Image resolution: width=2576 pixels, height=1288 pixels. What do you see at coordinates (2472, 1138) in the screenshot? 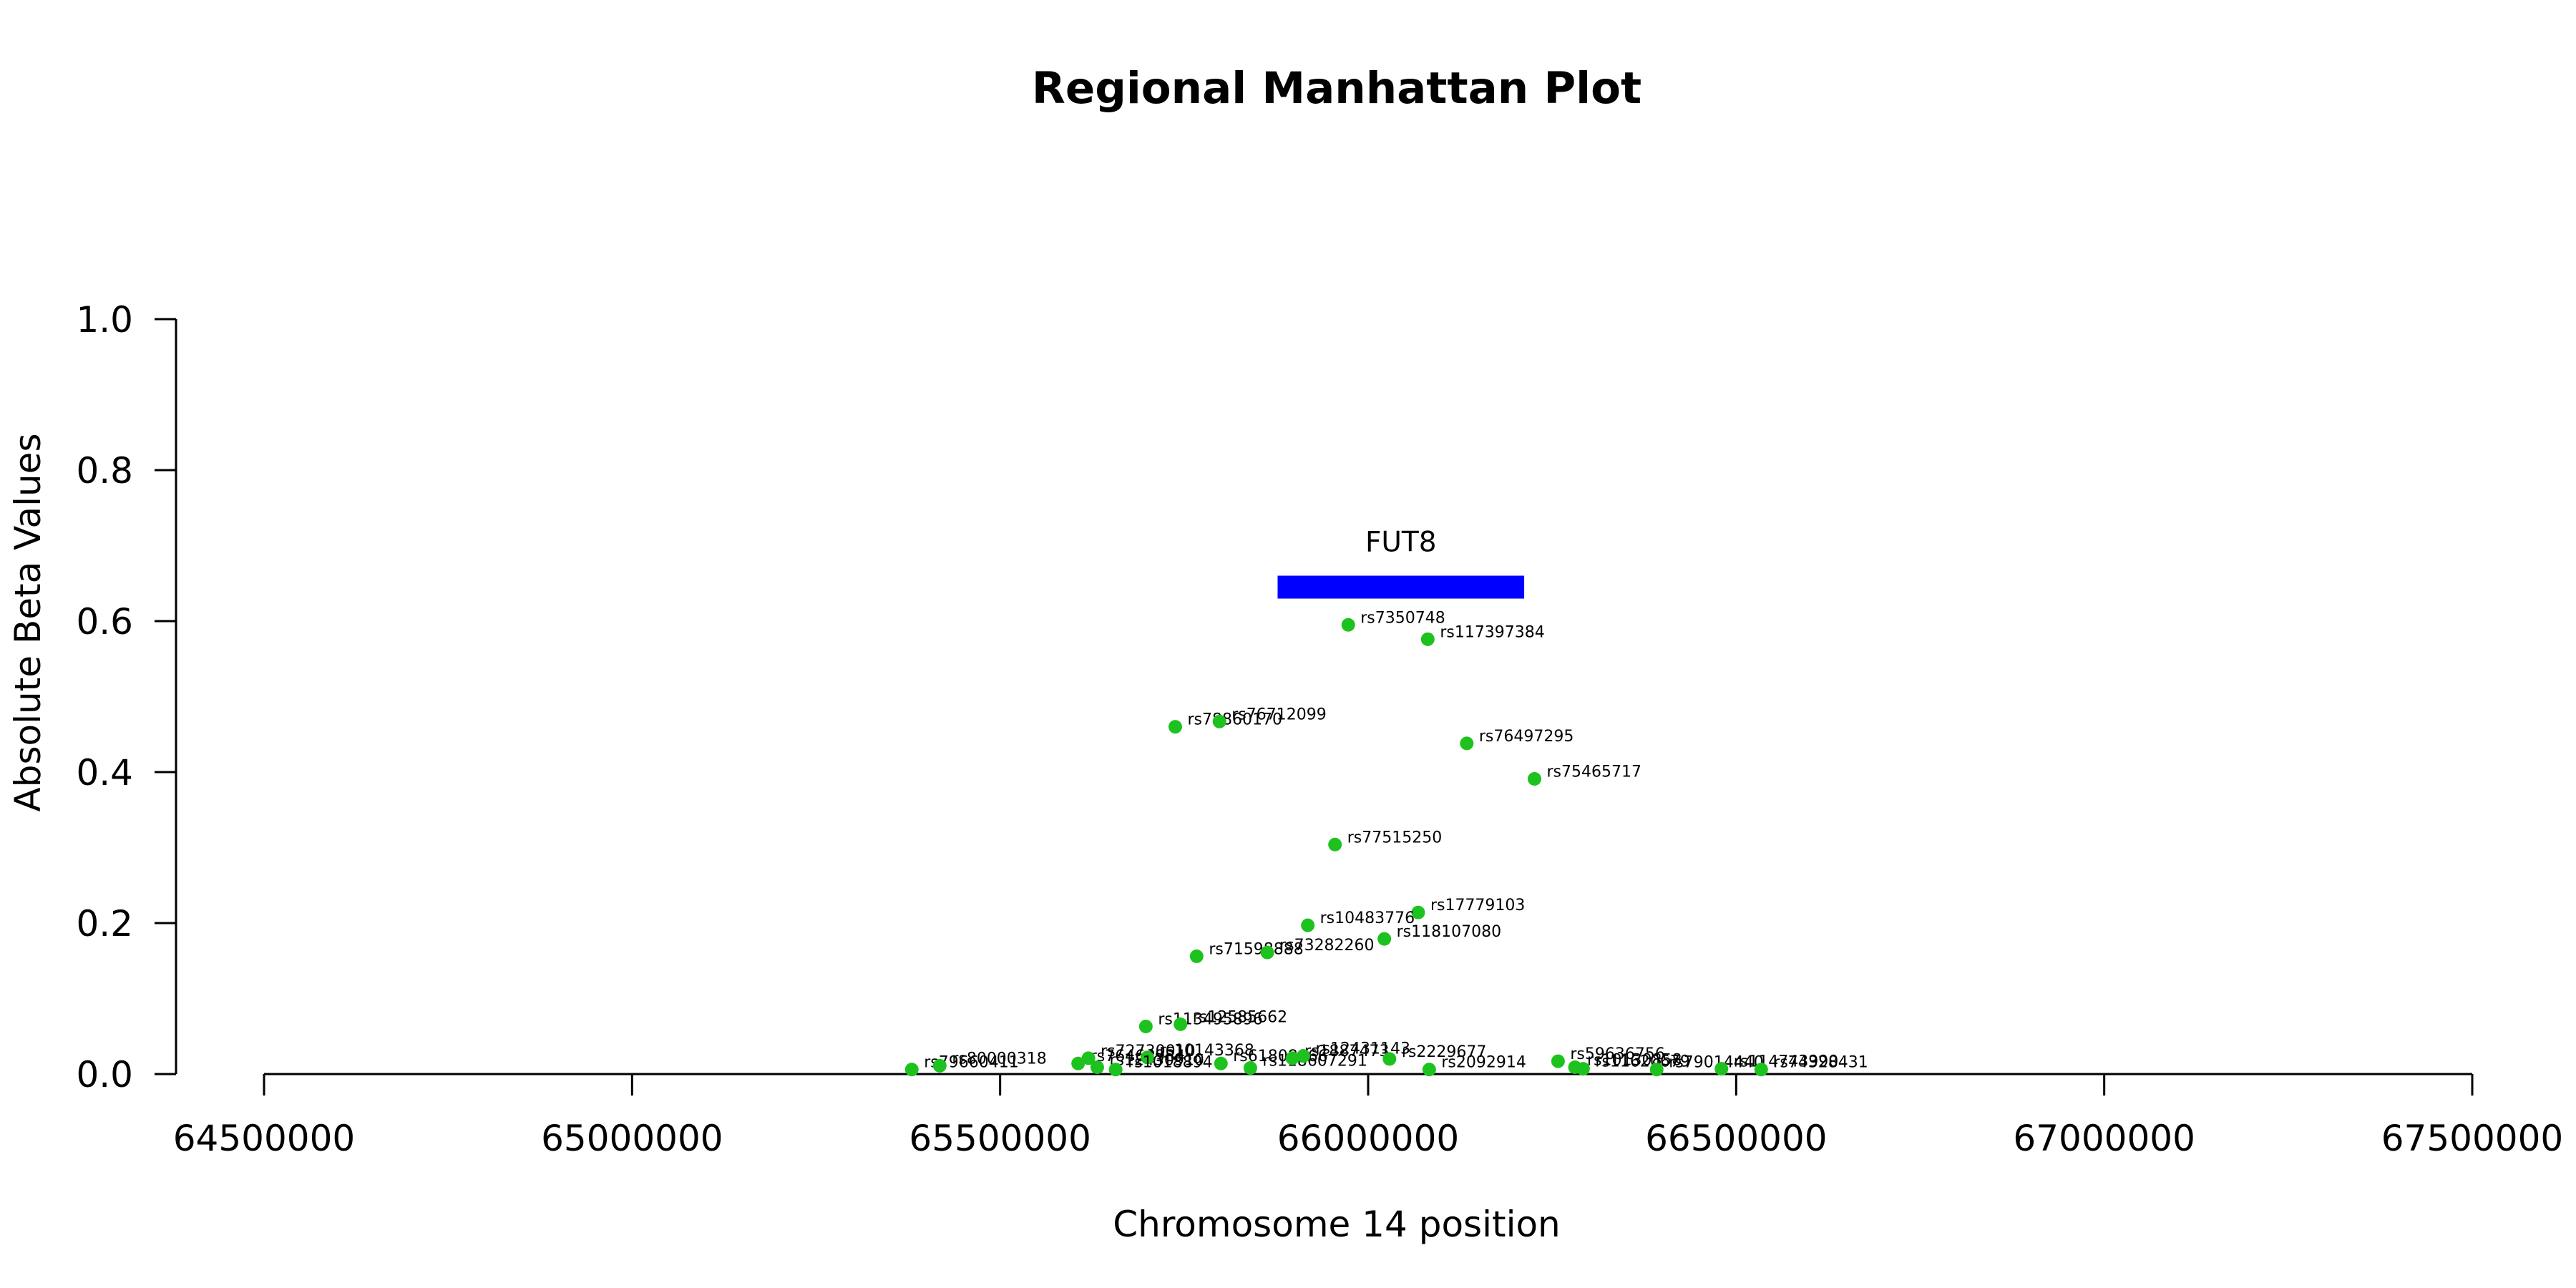
I see `x-tick-label: 67500000` at bounding box center [2472, 1138].